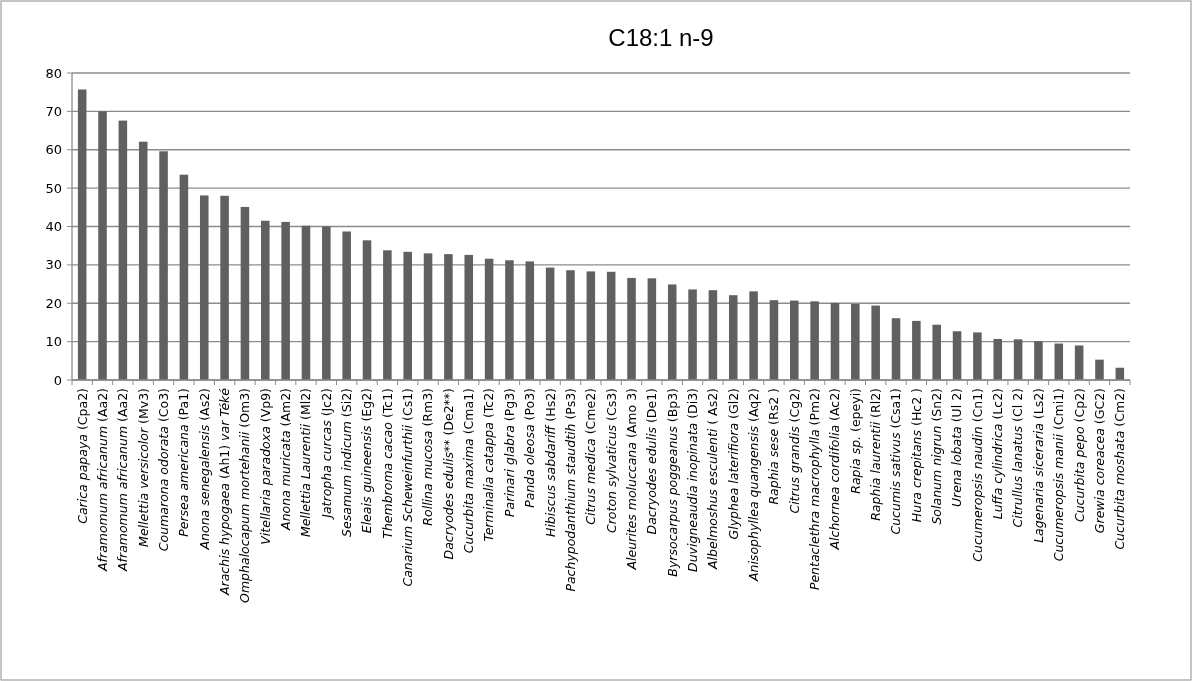  Describe the element at coordinates (733, 464) in the screenshot. I see `x-tick-label: Glyphea laterifiora (Gl2)` at that location.